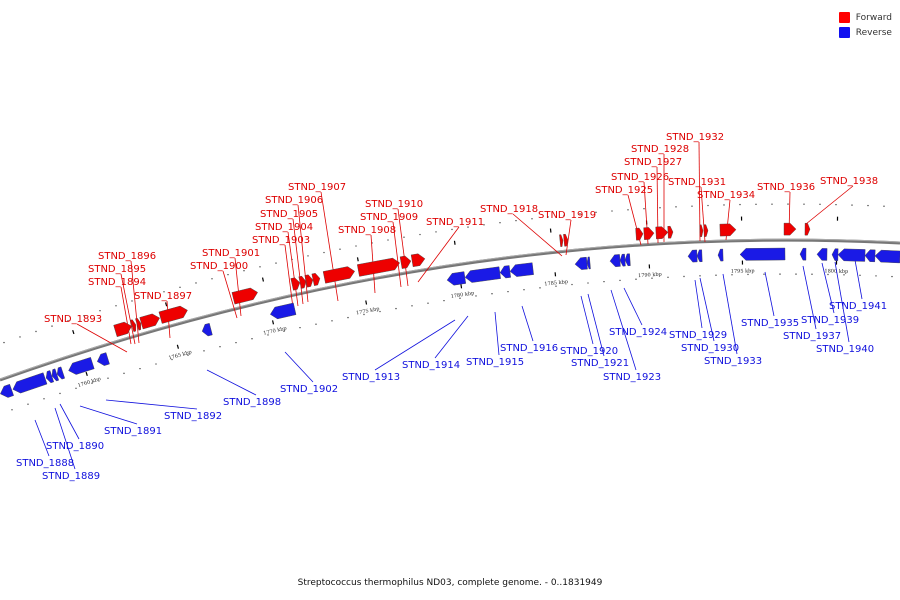  What do you see at coordinates (309, 389) in the screenshot?
I see `gene-label: STND_1902` at bounding box center [309, 389].